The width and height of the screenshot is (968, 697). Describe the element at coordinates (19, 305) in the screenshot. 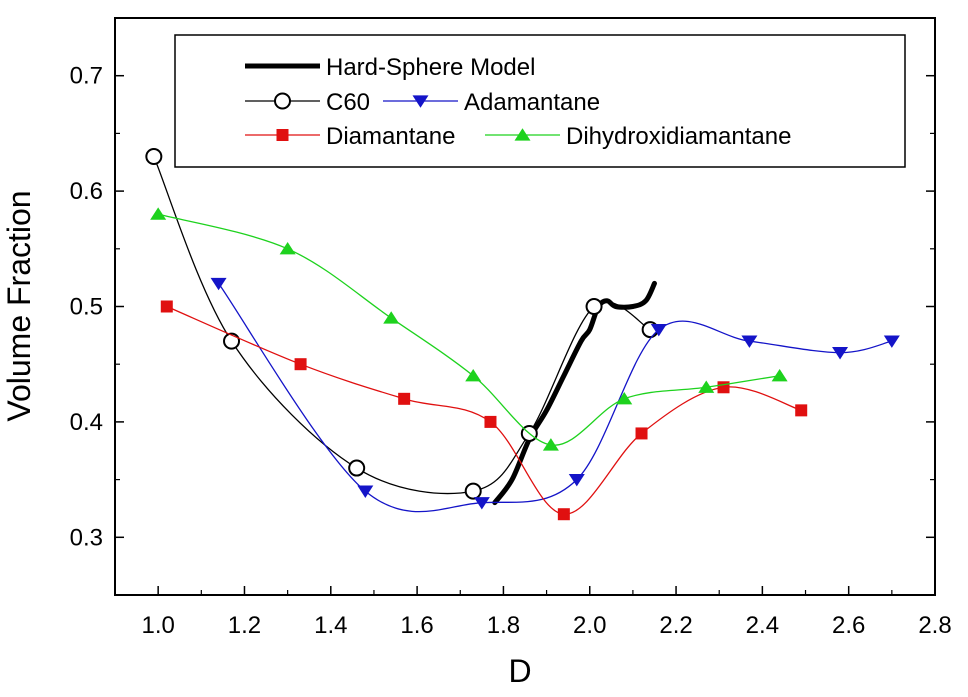

I see `y-axis-title: Volume Fraction` at that location.